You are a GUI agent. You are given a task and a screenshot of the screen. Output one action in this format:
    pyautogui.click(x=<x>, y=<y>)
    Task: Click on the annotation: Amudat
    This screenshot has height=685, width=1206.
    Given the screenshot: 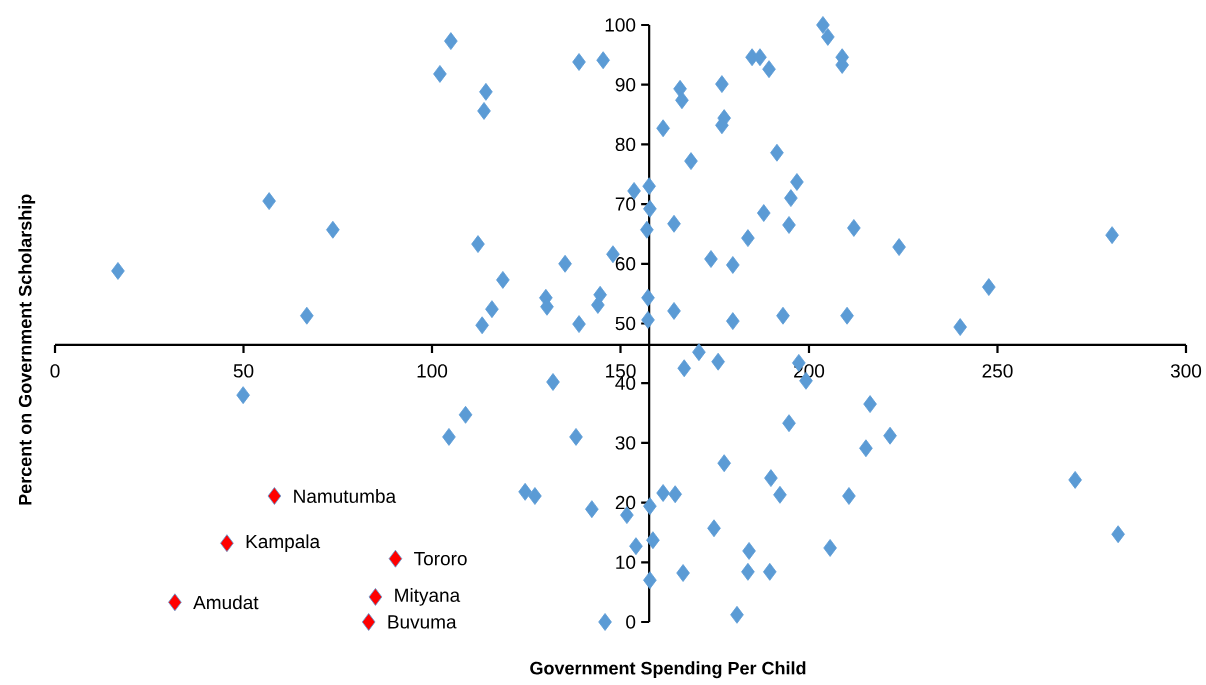 What is the action you would take?
    pyautogui.click(x=226, y=602)
    